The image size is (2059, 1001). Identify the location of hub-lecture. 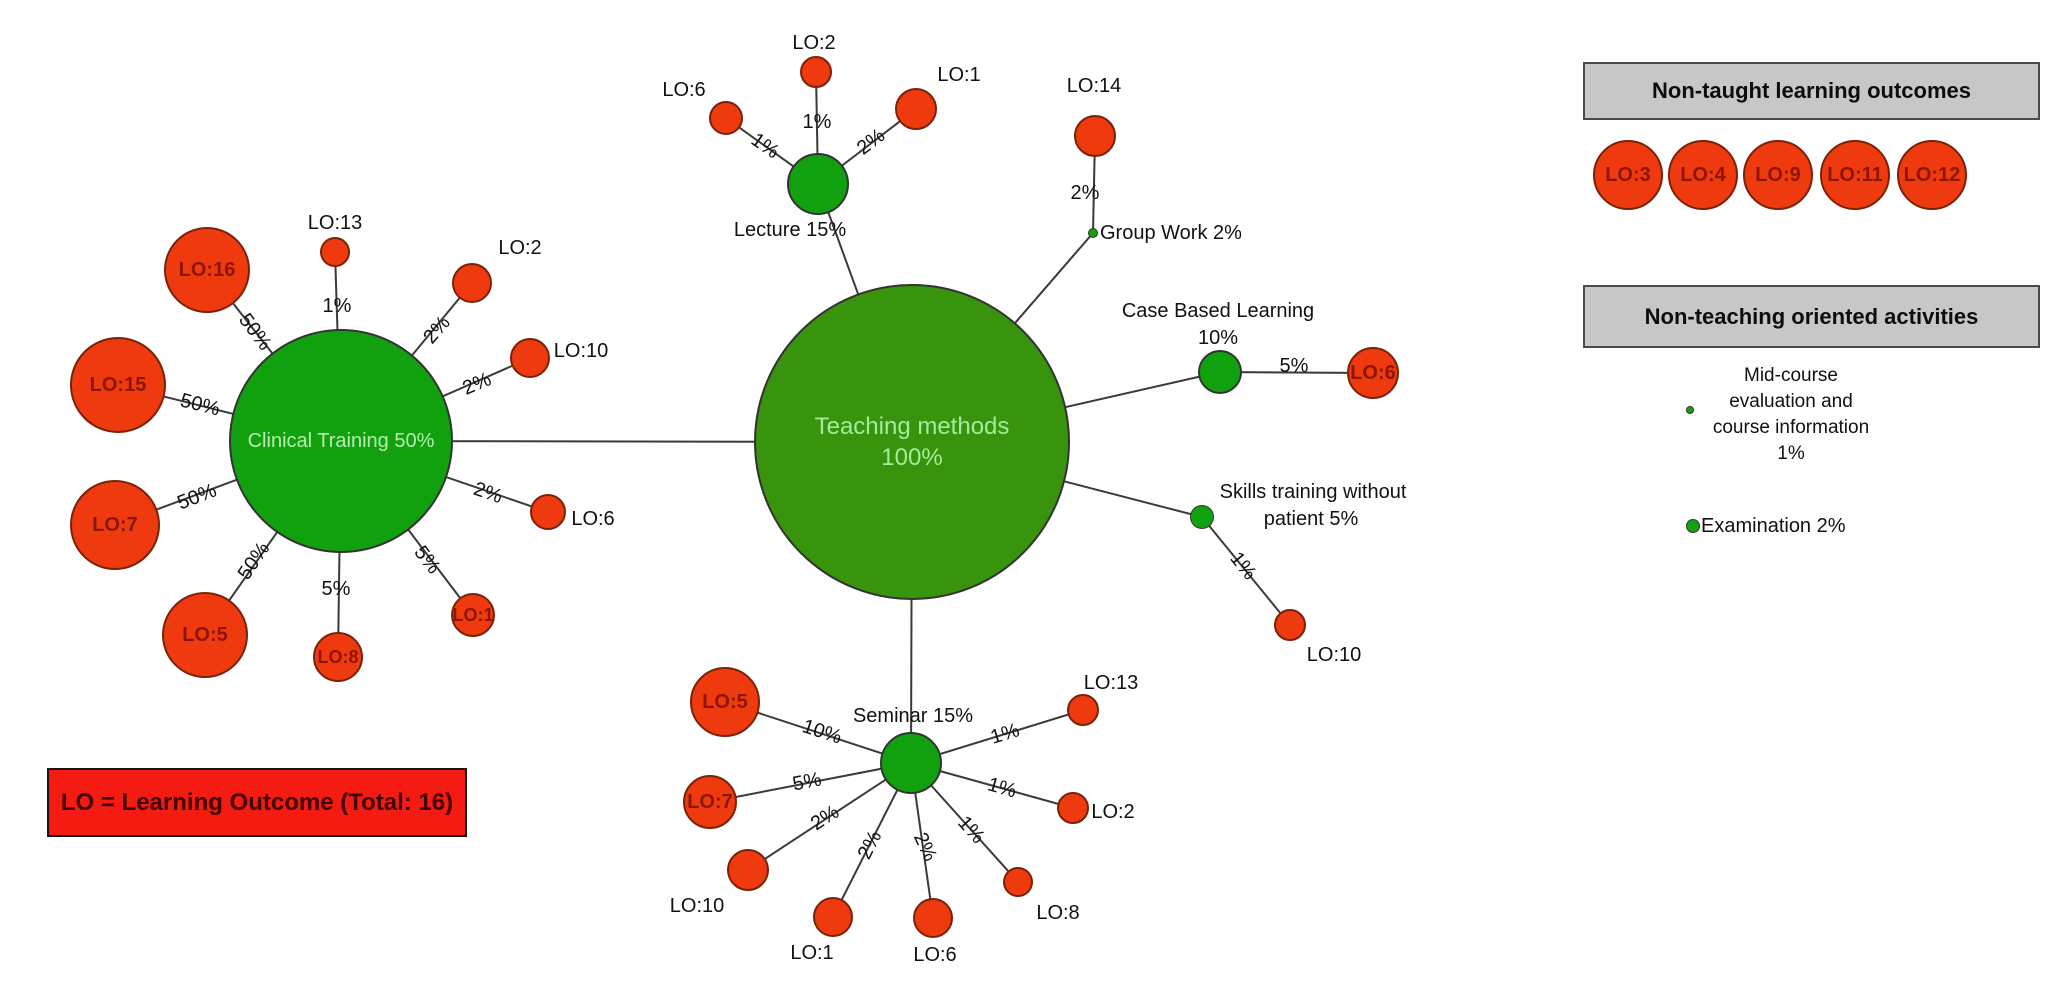
(818, 184).